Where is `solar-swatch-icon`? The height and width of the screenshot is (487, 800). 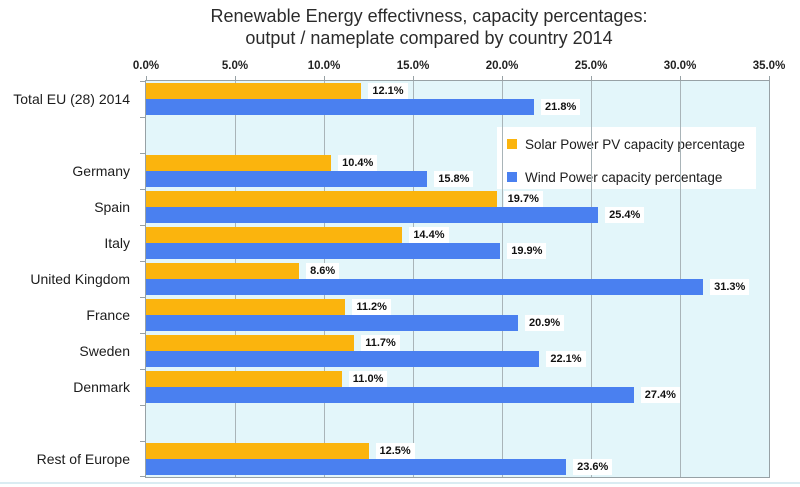
solar-swatch-icon is located at coordinates (512, 144).